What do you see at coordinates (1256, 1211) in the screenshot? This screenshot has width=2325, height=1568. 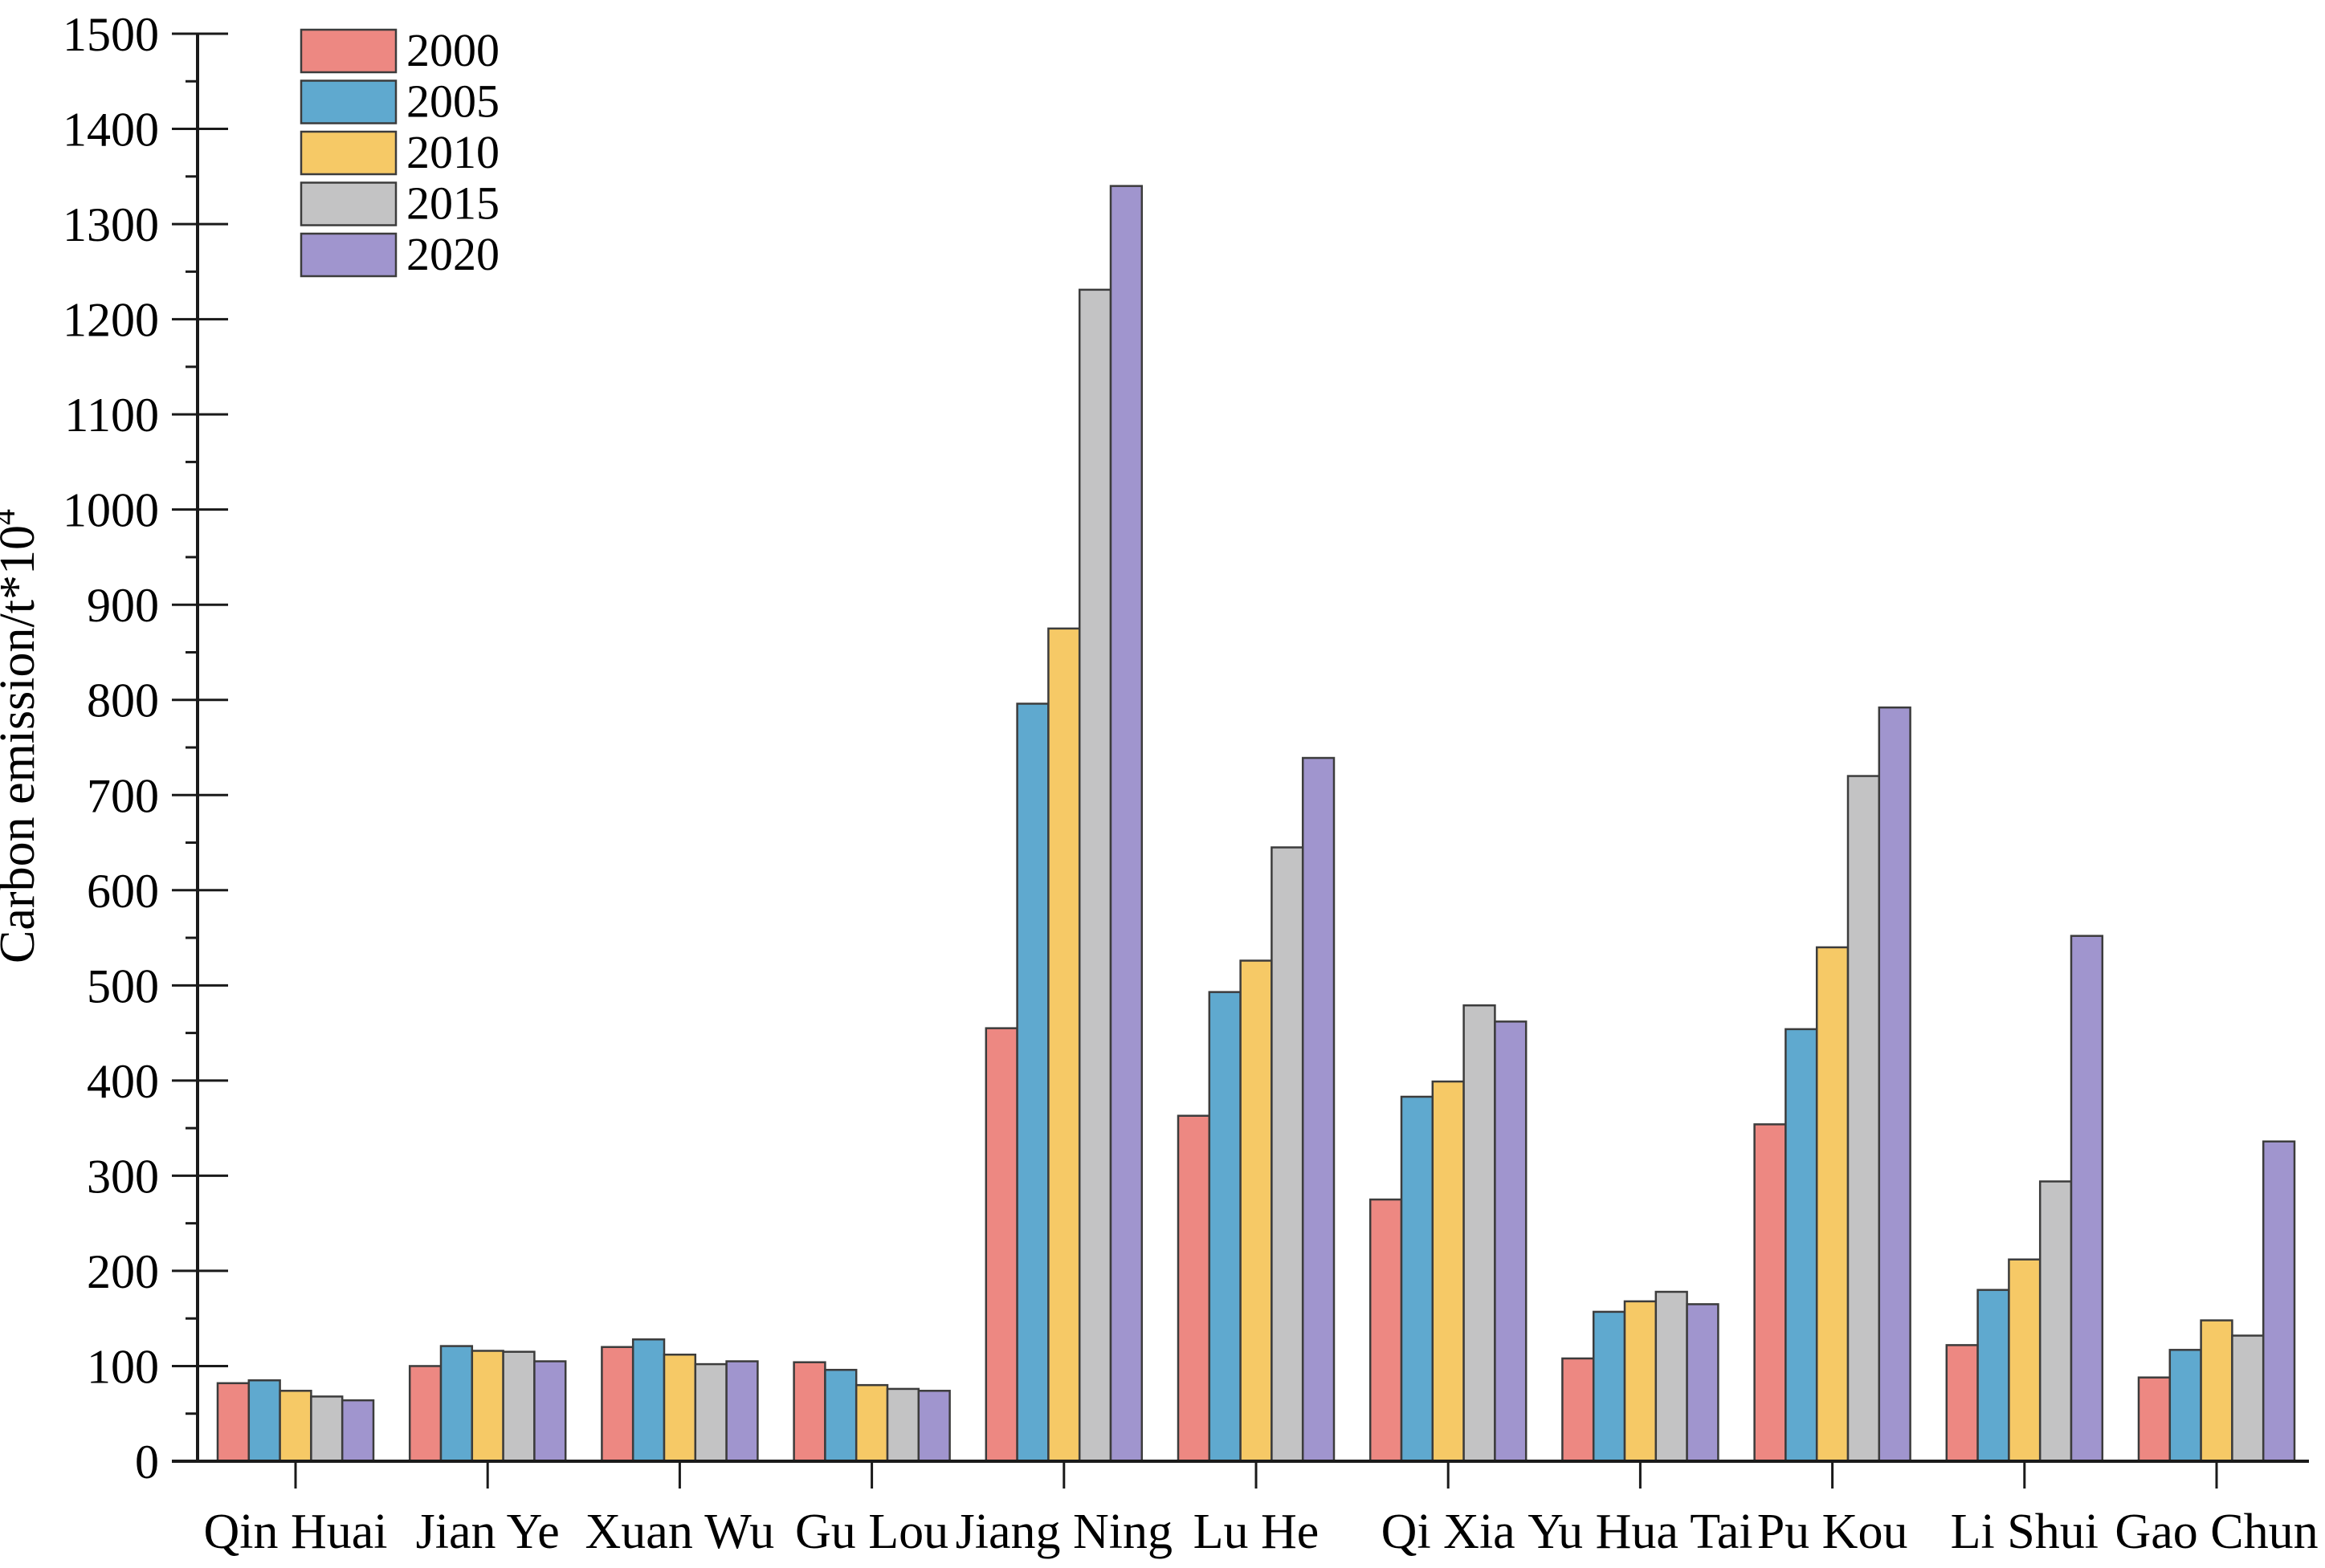 I see `bar-2010-lu-he` at bounding box center [1256, 1211].